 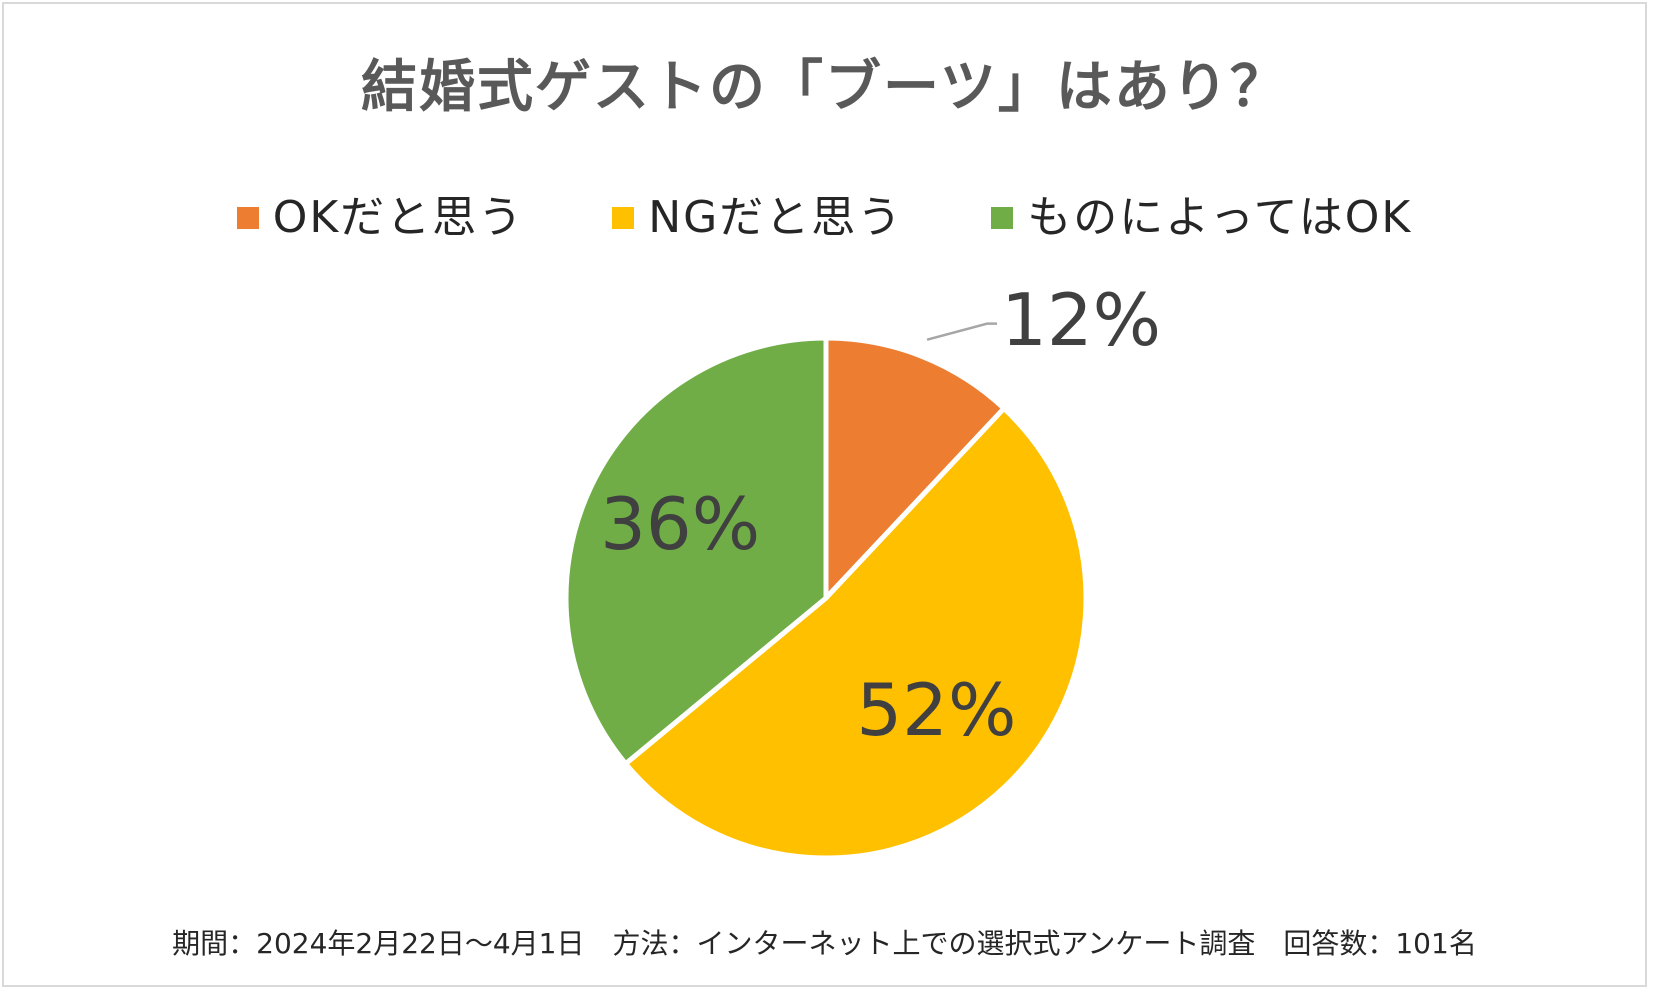 I want to click on pie-slice-ok, so click(x=915, y=468).